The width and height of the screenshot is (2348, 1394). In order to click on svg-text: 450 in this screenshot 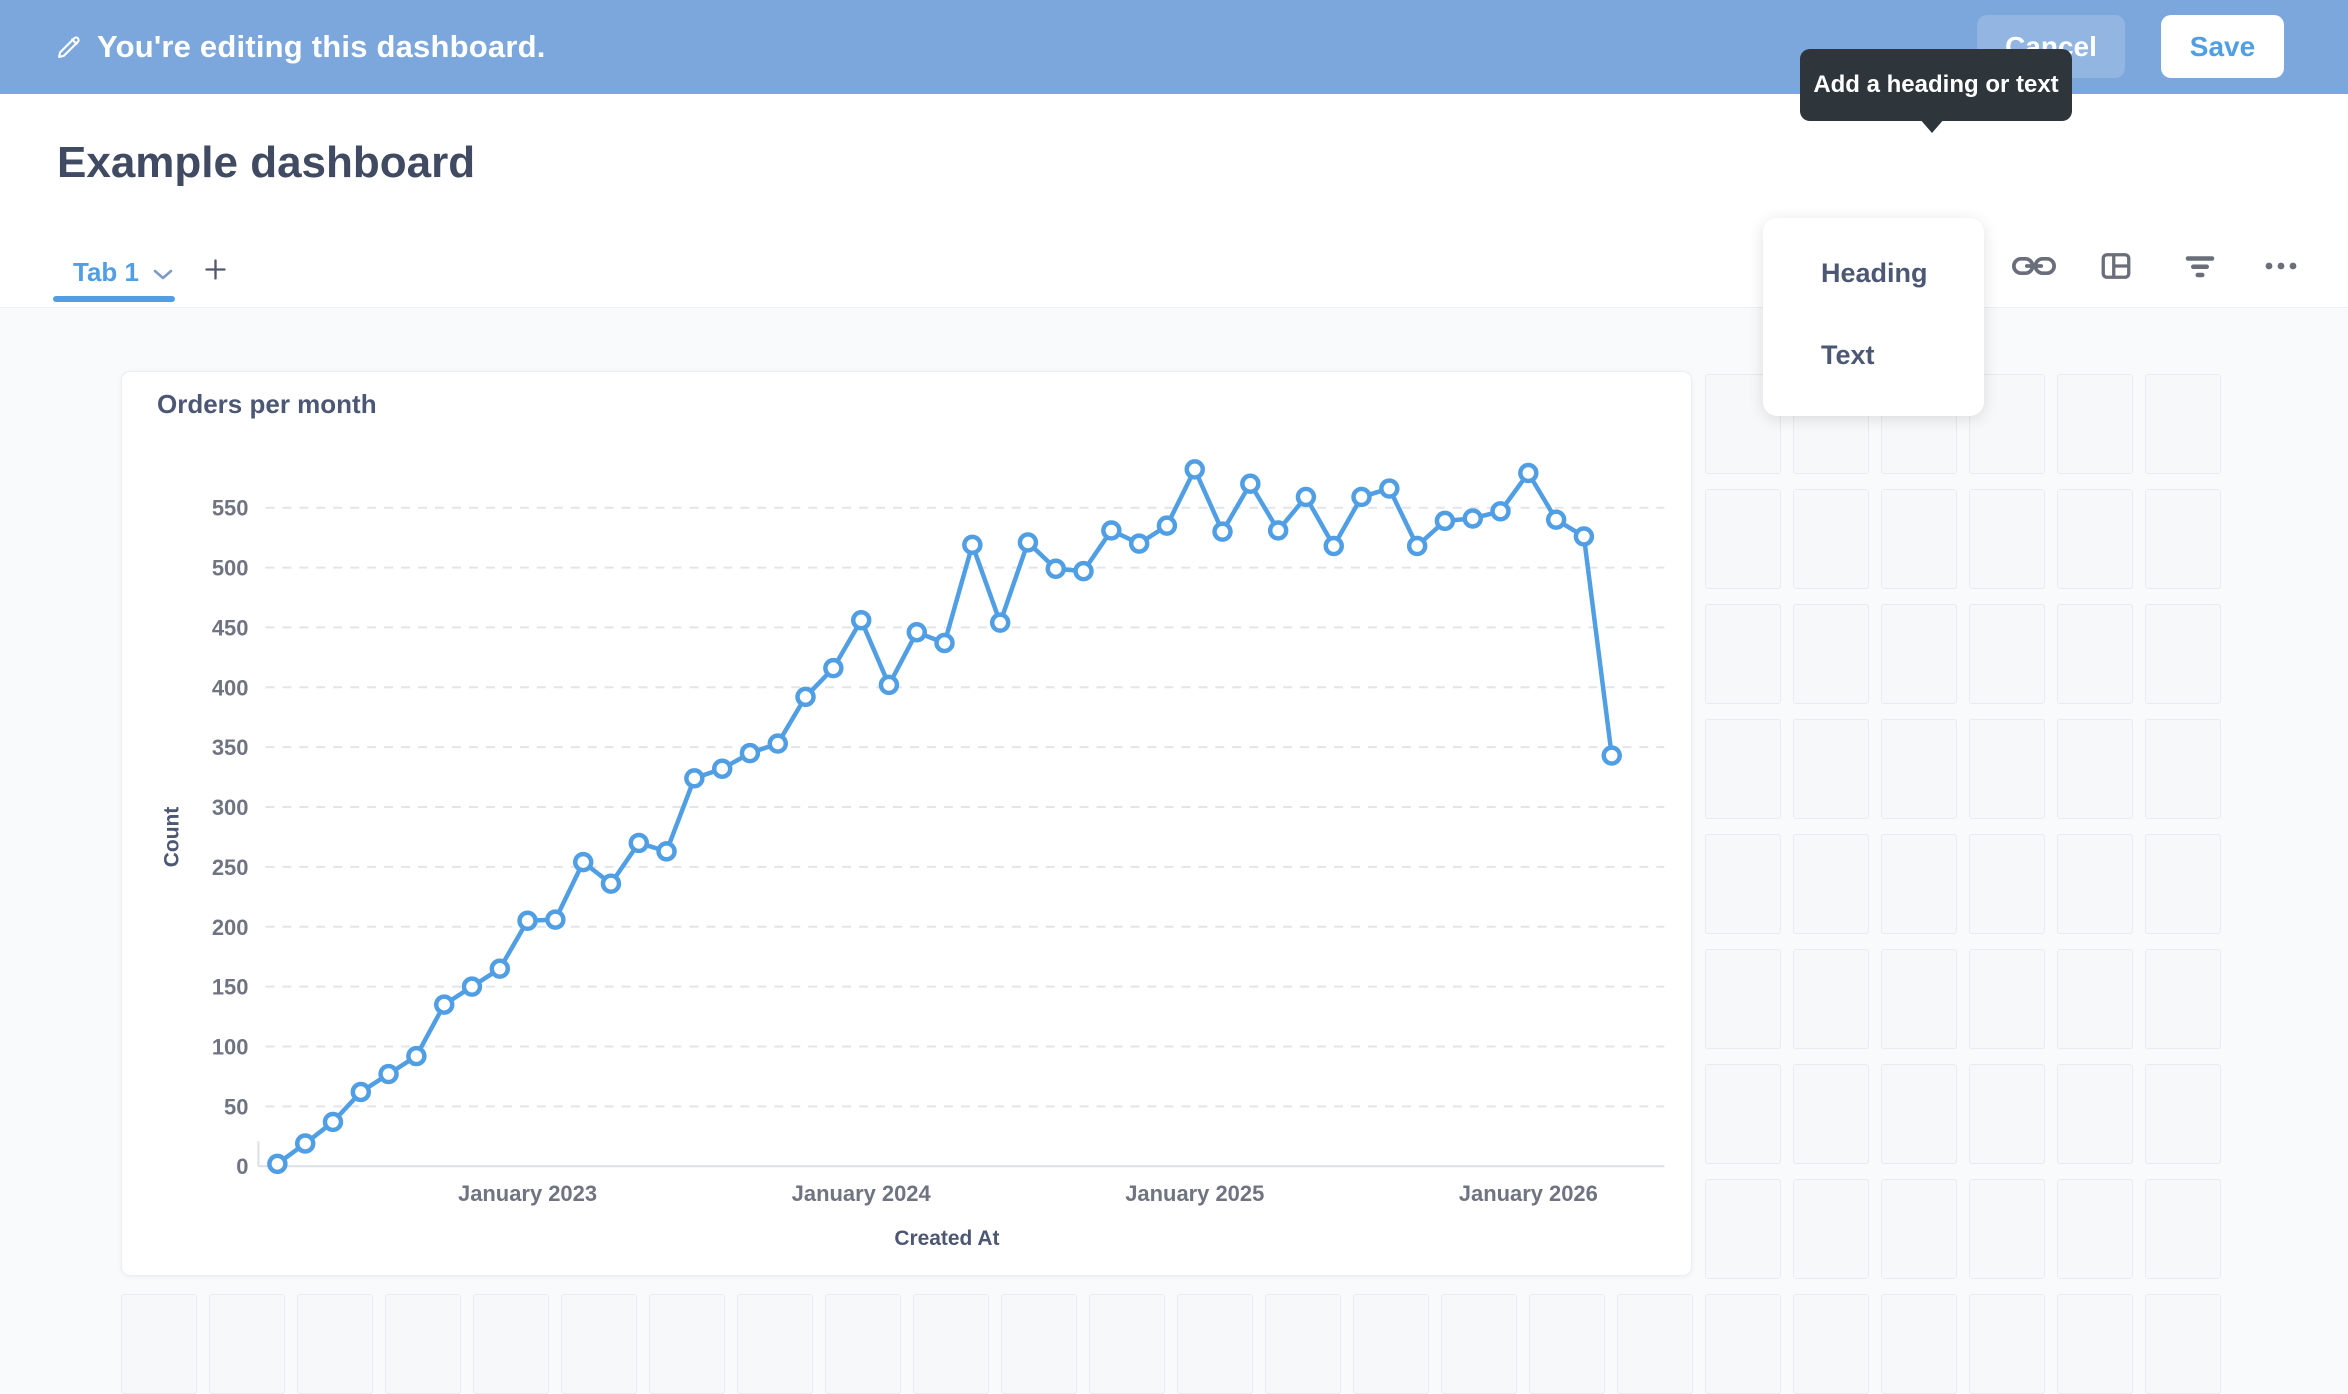, I will do `click(230, 627)`.